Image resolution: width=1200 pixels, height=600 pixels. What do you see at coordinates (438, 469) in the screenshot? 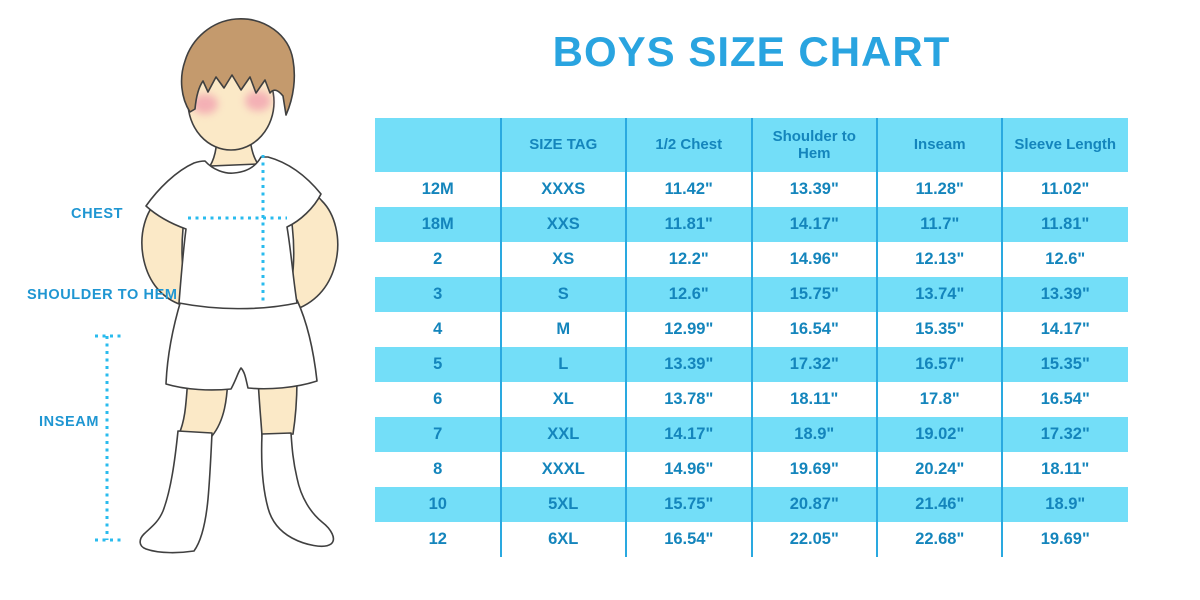
I see `size-cell: 8` at bounding box center [438, 469].